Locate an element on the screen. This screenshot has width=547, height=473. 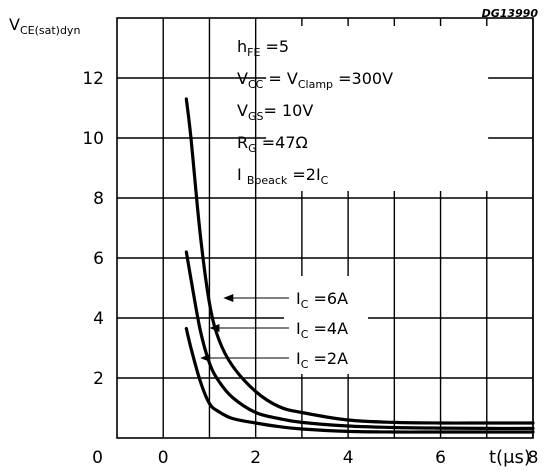
legend-label-2a: IC =2A is located at coordinates (322, 360).